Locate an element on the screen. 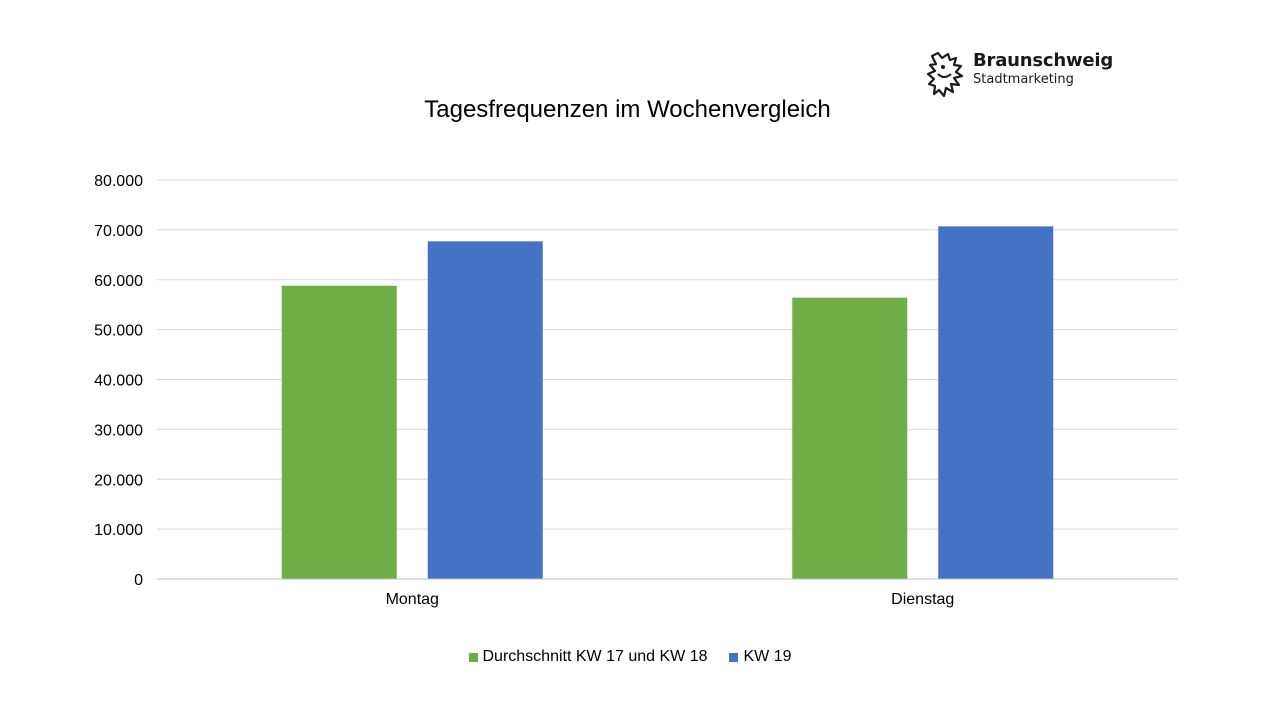 The image size is (1280, 720). y-tick-label: 50.000 is located at coordinates (118, 331).